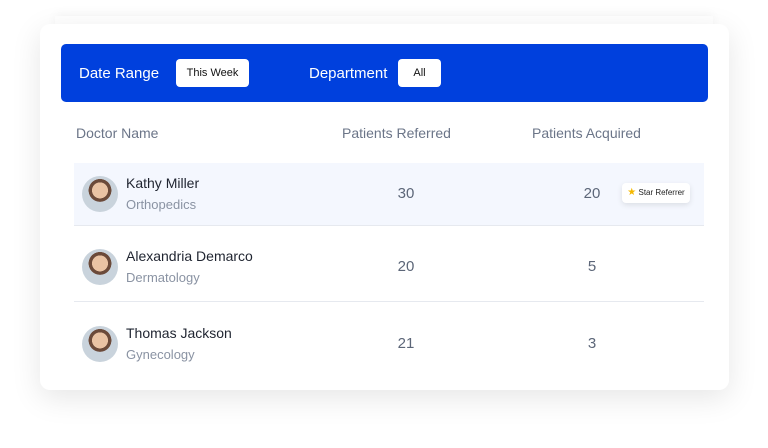 The image size is (768, 448). What do you see at coordinates (592, 266) in the screenshot?
I see `patients-acquired: 5` at bounding box center [592, 266].